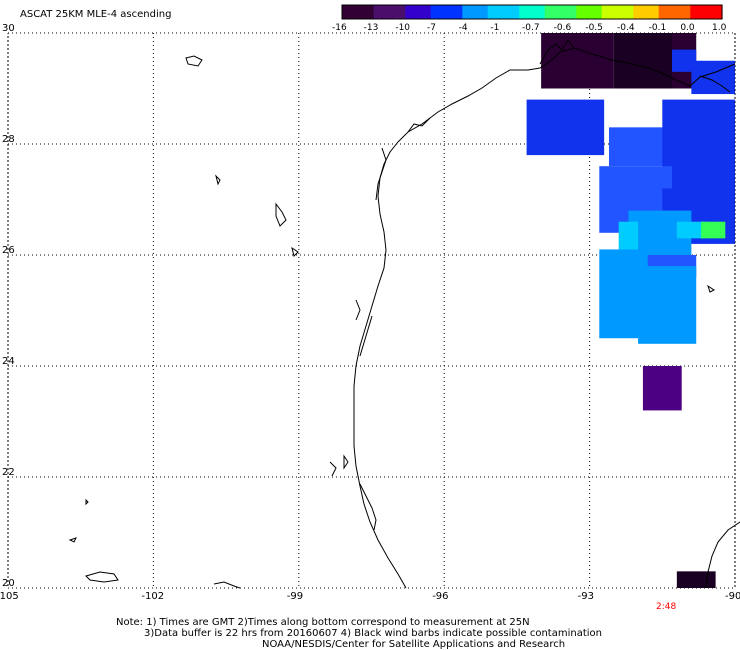 The height and width of the screenshot is (650, 740). I want to click on y-tick-label: 26, so click(8, 250).